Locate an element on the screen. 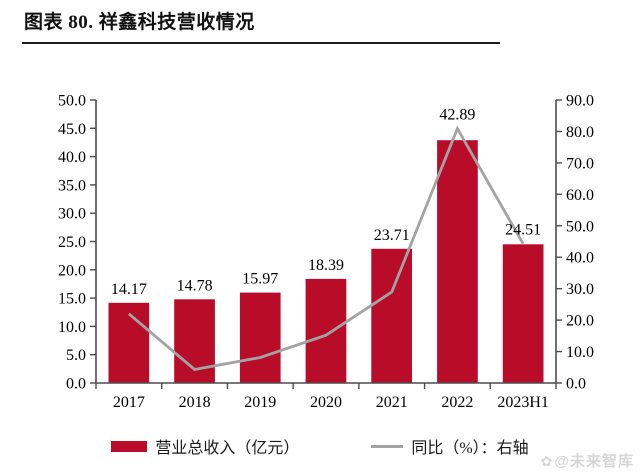 The height and width of the screenshot is (475, 640). bar-2017 is located at coordinates (129, 342).